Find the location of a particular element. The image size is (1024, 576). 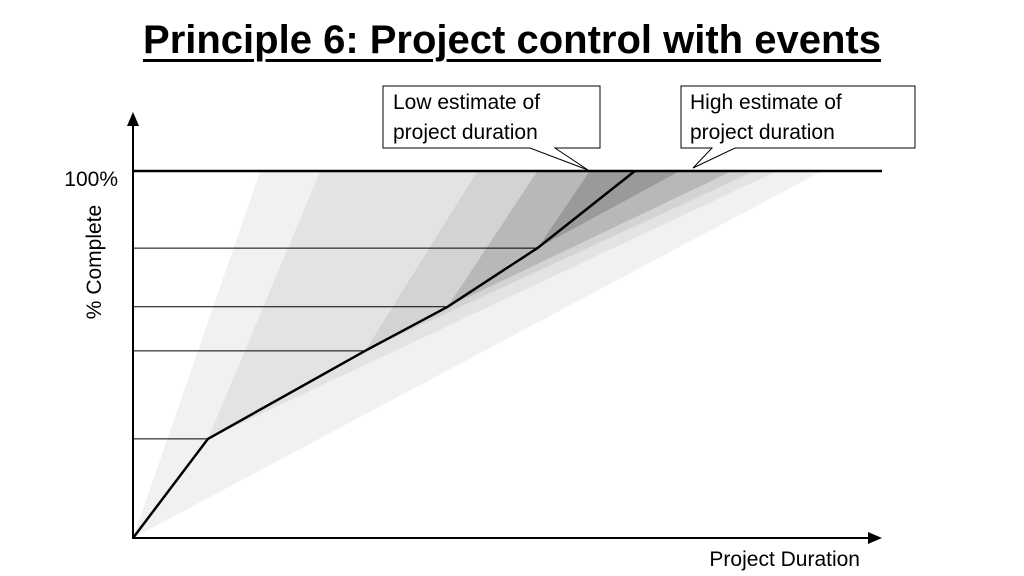

high-estimate-callout: High estimate of project duration is located at coordinates (798, 127).